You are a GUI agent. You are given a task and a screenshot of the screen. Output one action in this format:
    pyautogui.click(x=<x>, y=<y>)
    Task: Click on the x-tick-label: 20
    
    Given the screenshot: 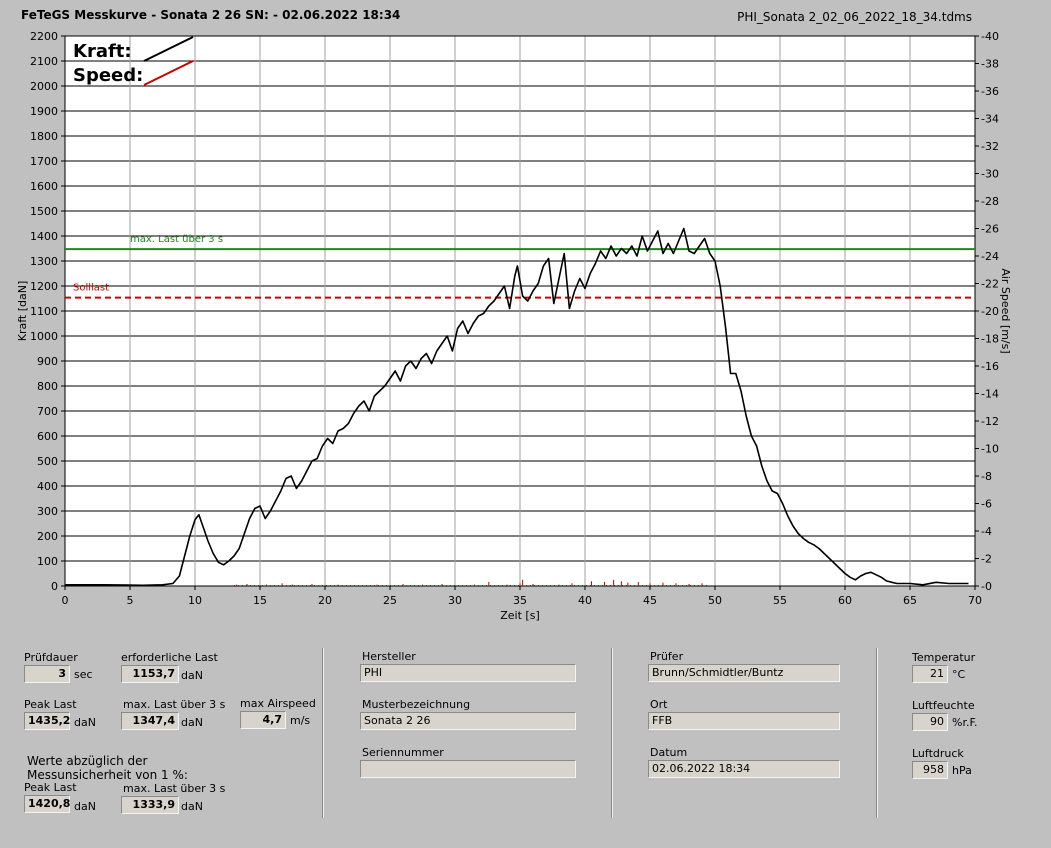 What is the action you would take?
    pyautogui.click(x=325, y=600)
    